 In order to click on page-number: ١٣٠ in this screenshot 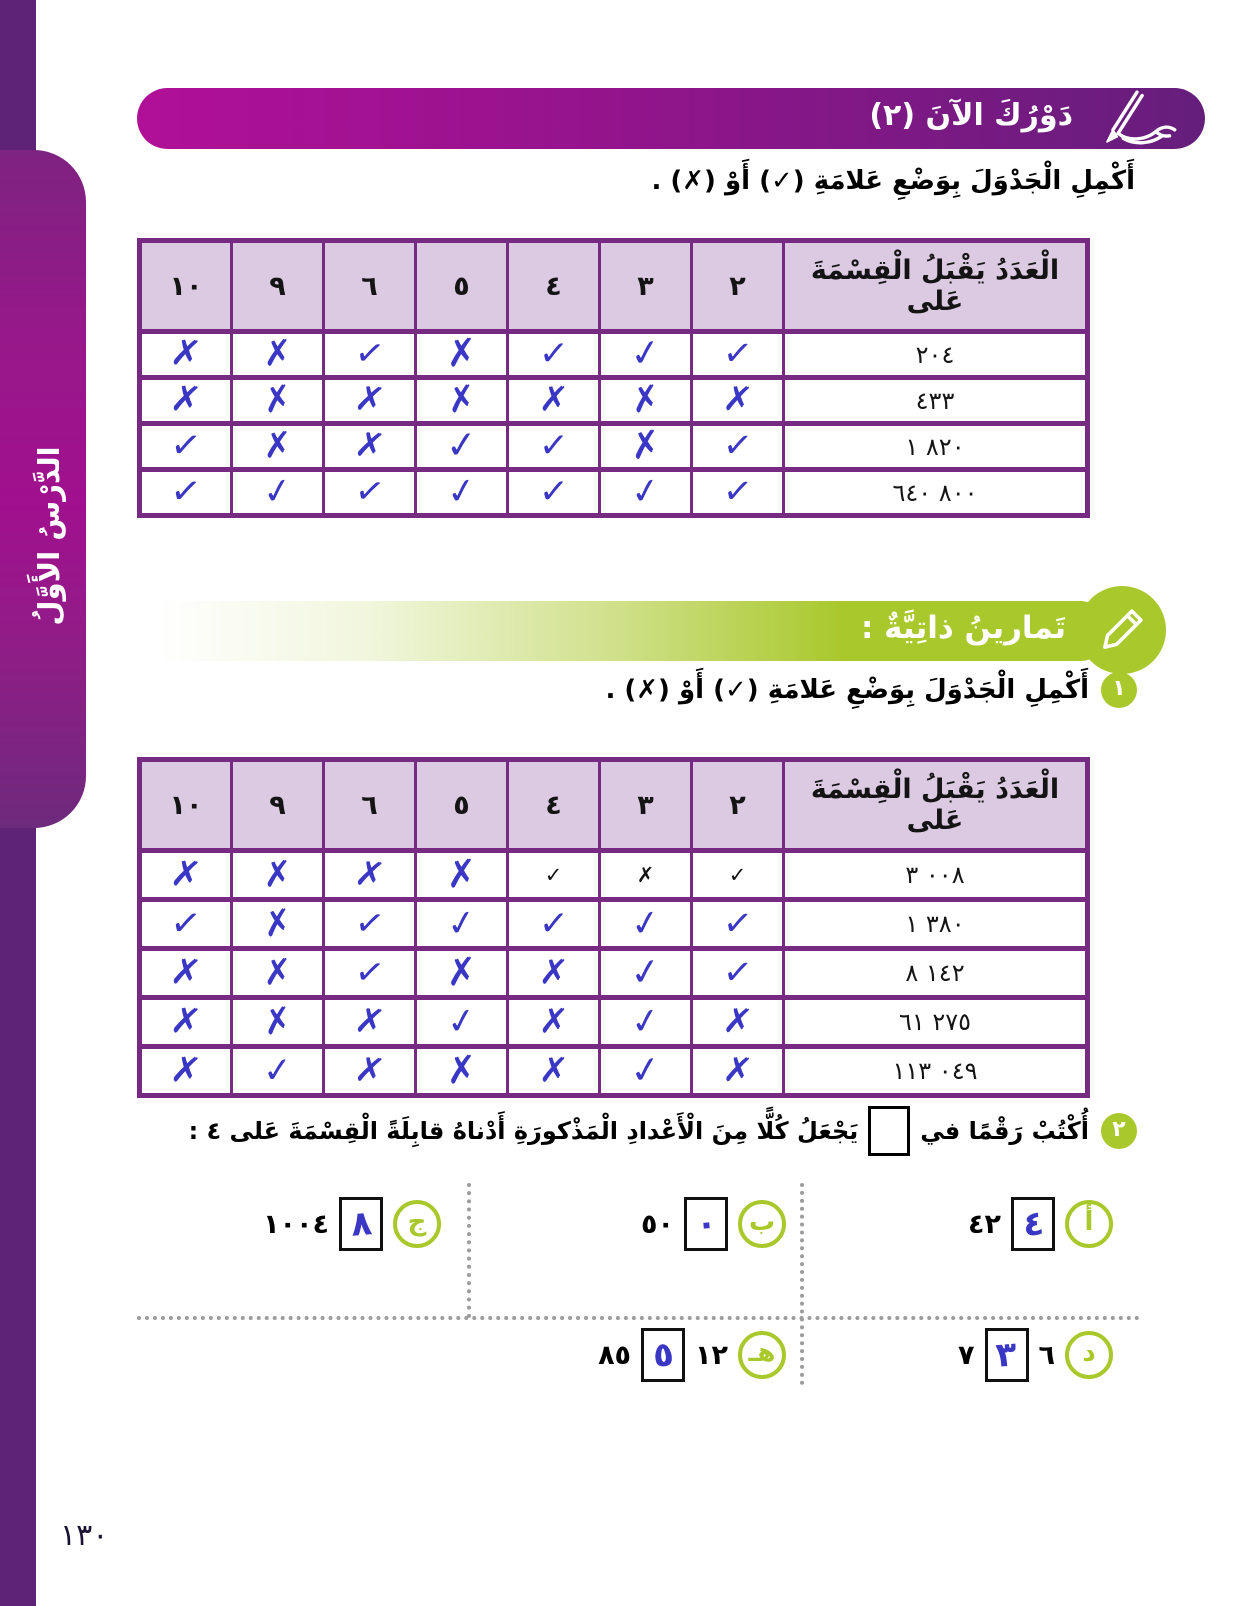, I will do `click(84, 1535)`.